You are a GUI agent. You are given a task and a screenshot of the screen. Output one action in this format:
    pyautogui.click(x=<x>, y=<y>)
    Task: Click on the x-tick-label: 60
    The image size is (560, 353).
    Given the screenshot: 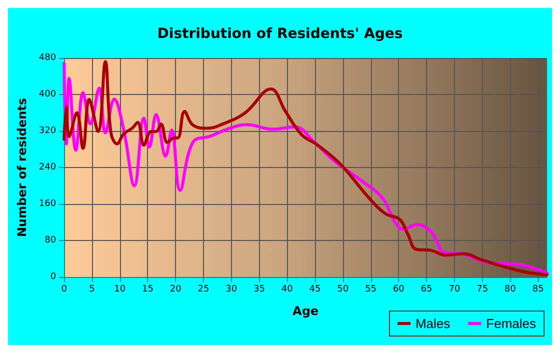 What is the action you would take?
    pyautogui.click(x=398, y=289)
    